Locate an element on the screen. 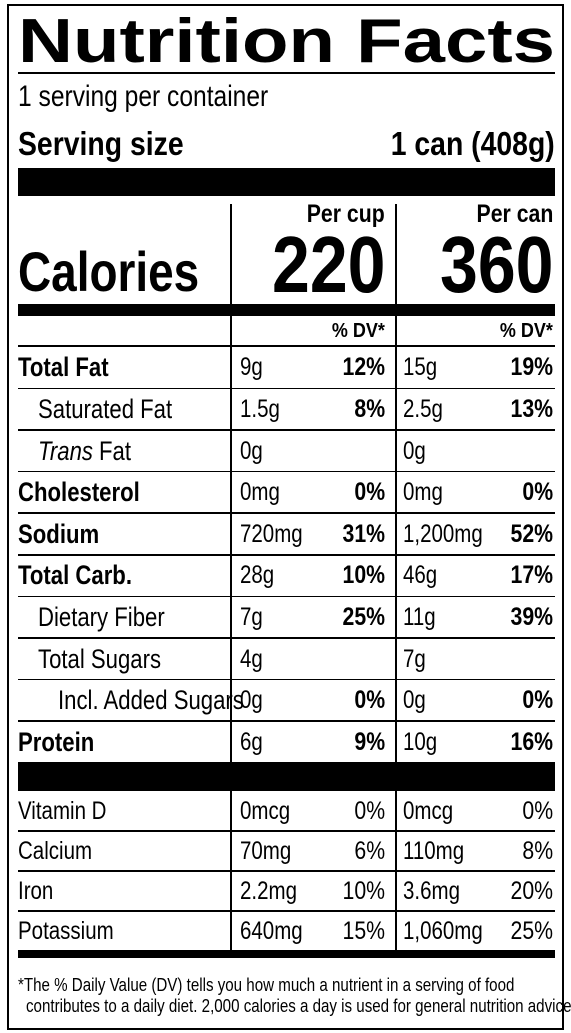  amount: 6g is located at coordinates (251, 741).